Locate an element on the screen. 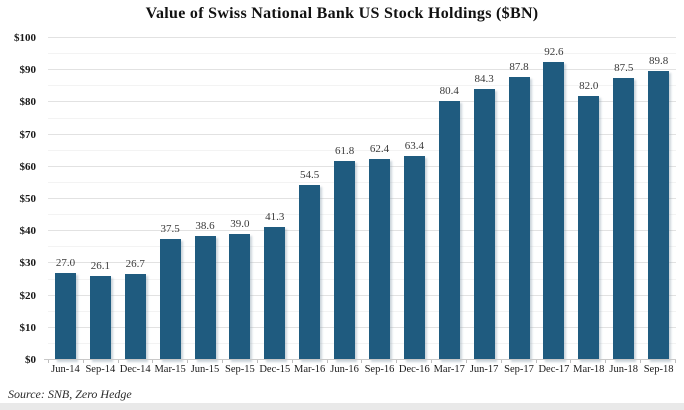 This screenshot has width=684, height=410. bar-value-label: 37.5 is located at coordinates (170, 229).